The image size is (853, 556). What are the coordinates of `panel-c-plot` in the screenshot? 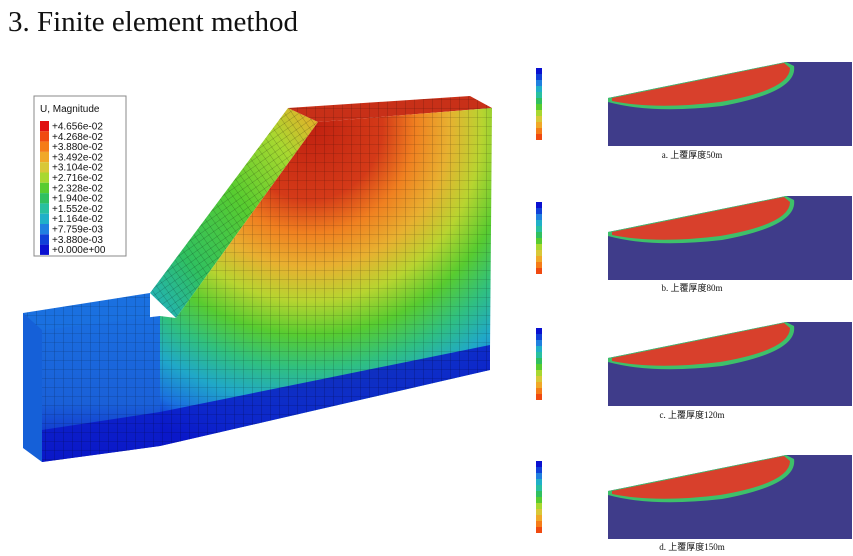 It's located at (694, 364).